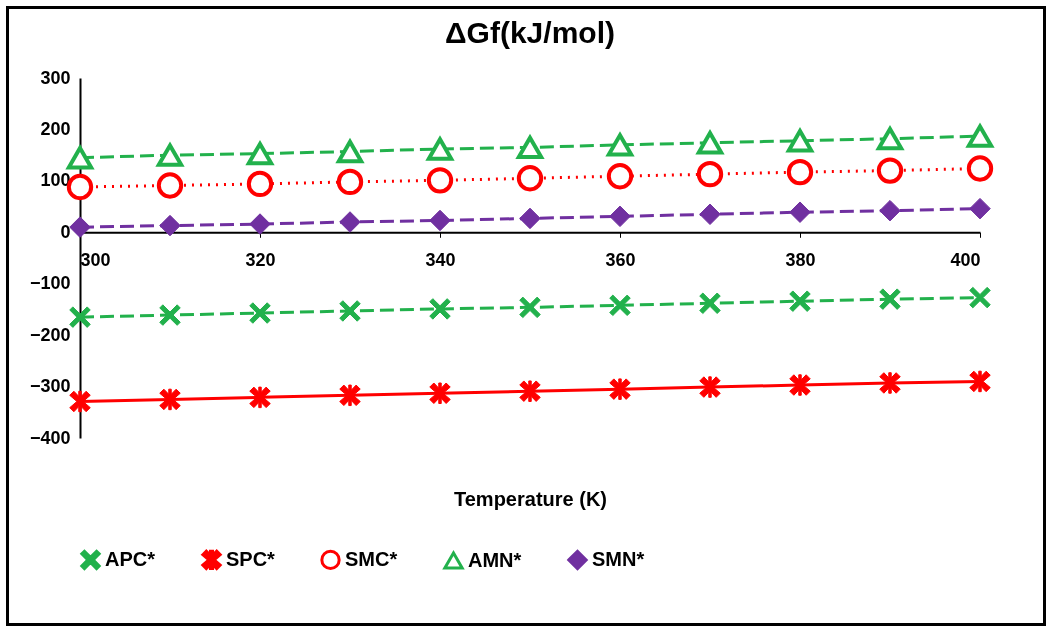  What do you see at coordinates (50, 283) in the screenshot?
I see `y-tick-label: −100` at bounding box center [50, 283].